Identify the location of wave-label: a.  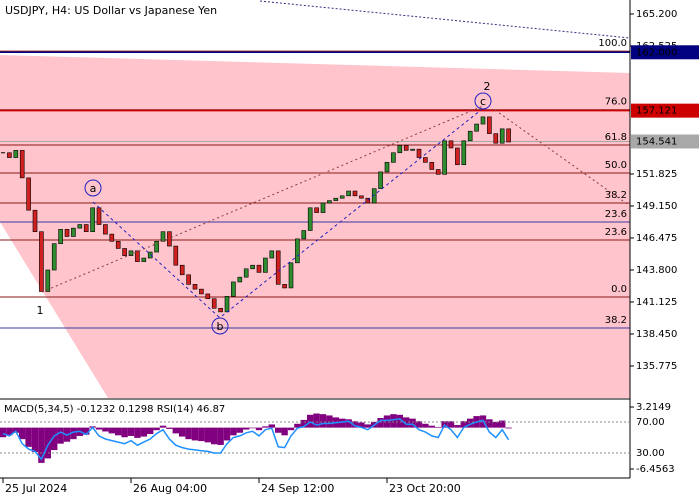
(93, 188).